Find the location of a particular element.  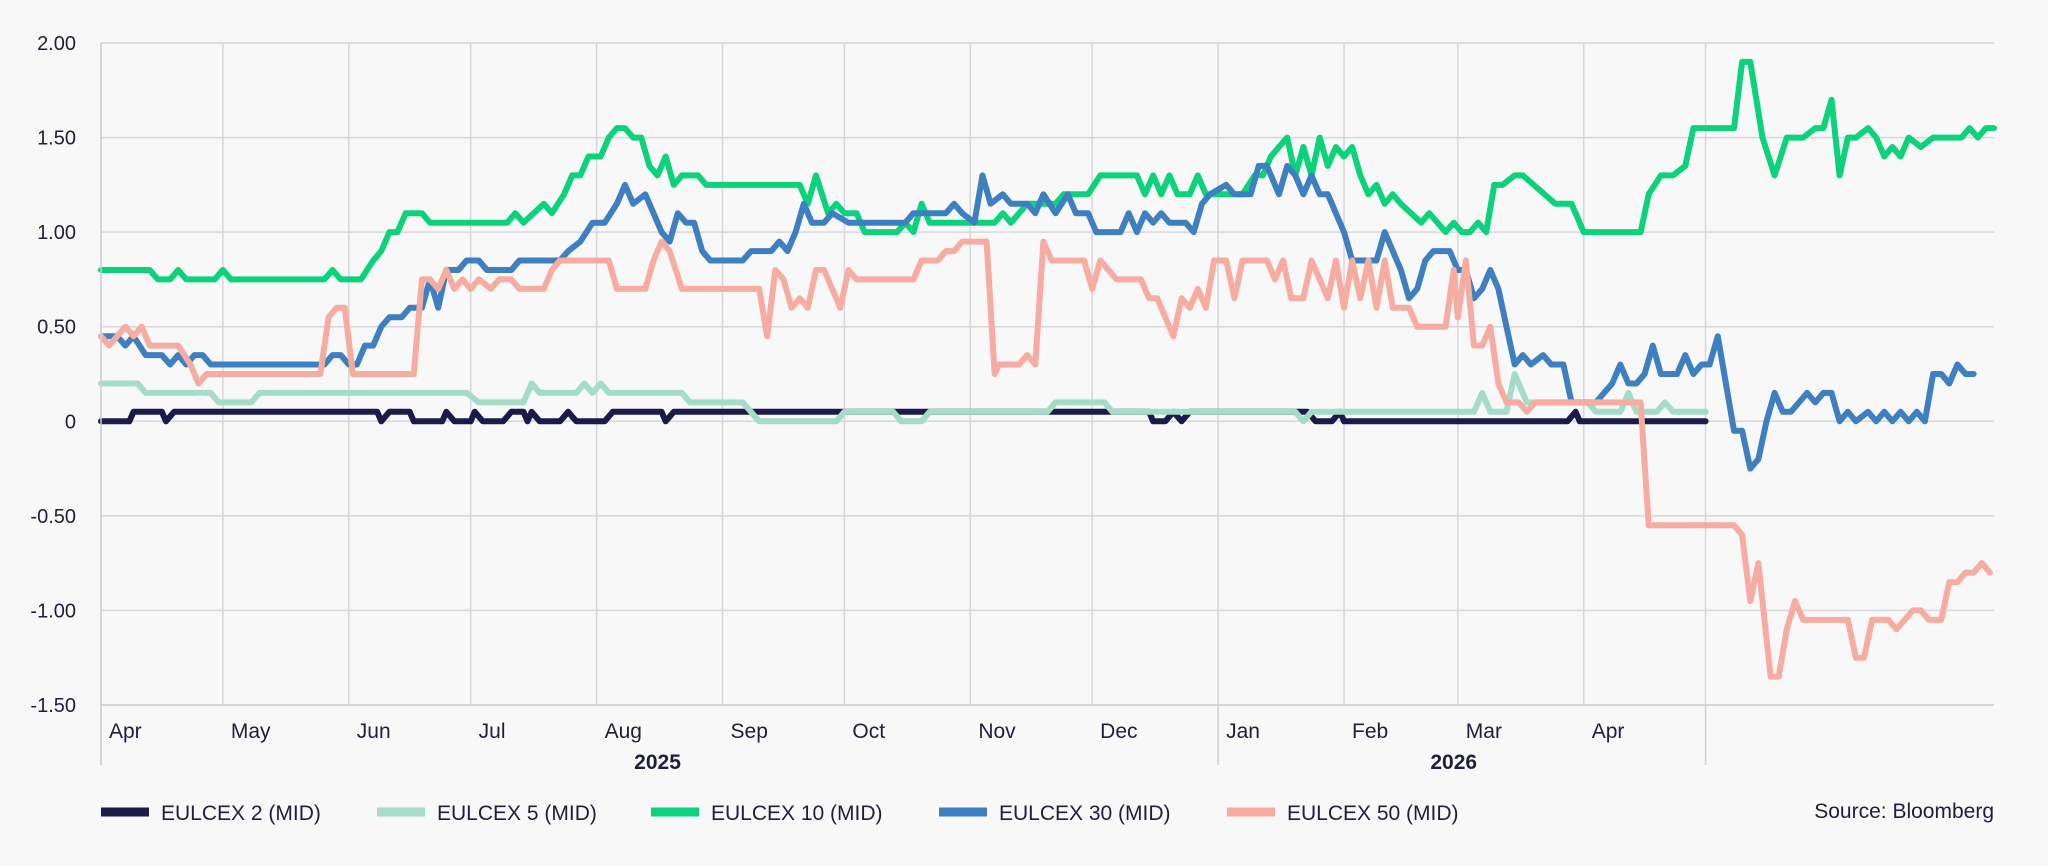

x-tick-label: Jun is located at coordinates (374, 731).